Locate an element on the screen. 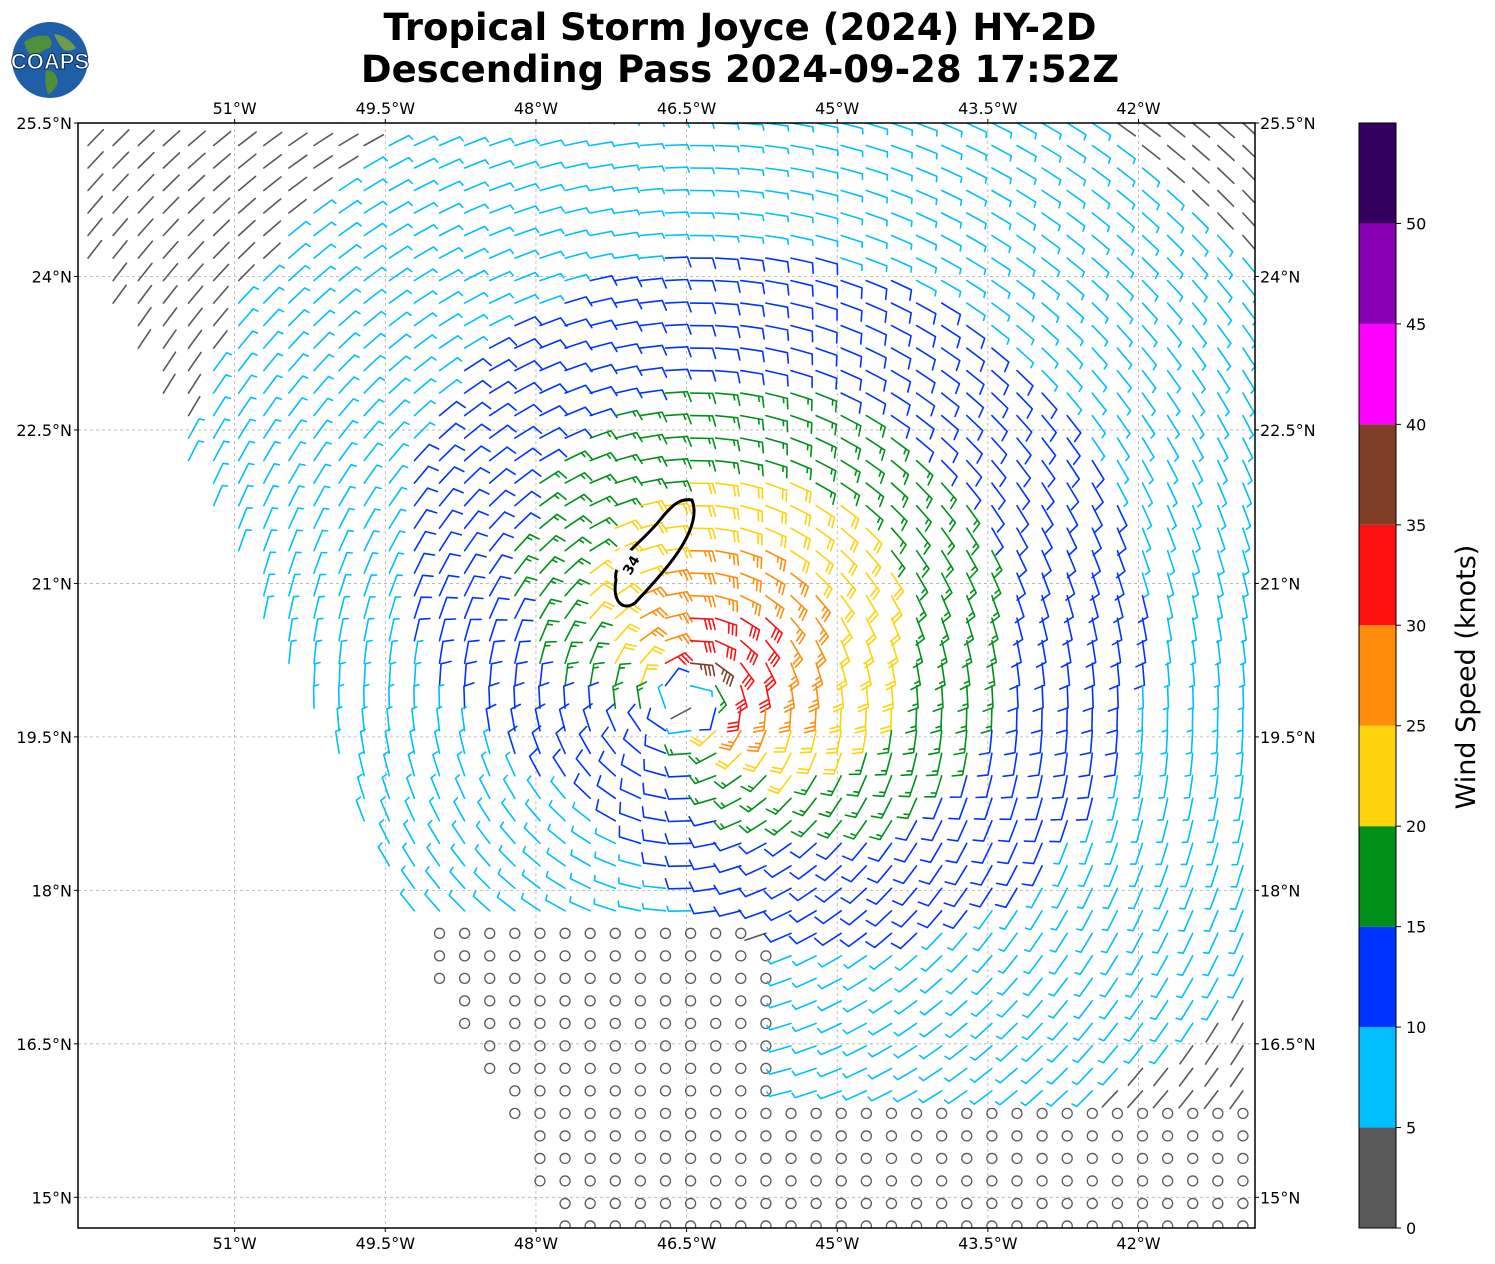  colorbar-tick-label: 10 is located at coordinates (1416, 1027).